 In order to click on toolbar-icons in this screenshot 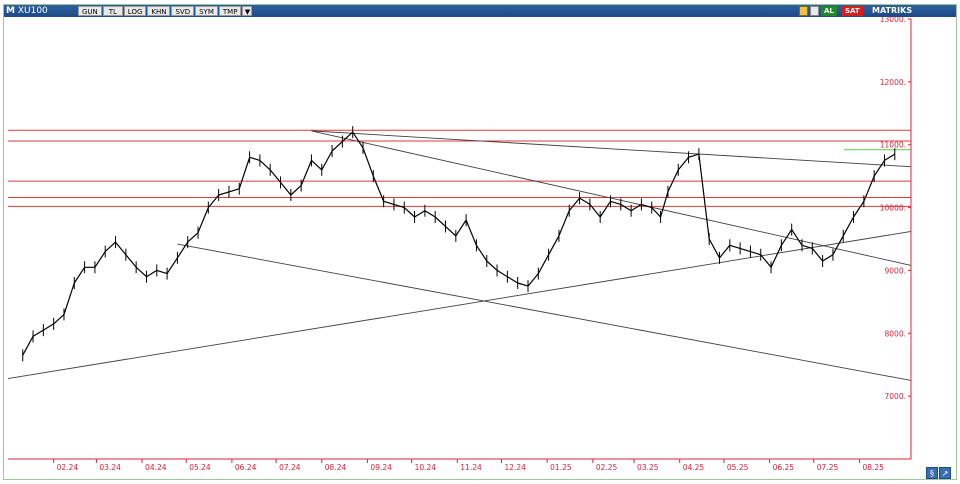, I will do `click(809, 11)`.